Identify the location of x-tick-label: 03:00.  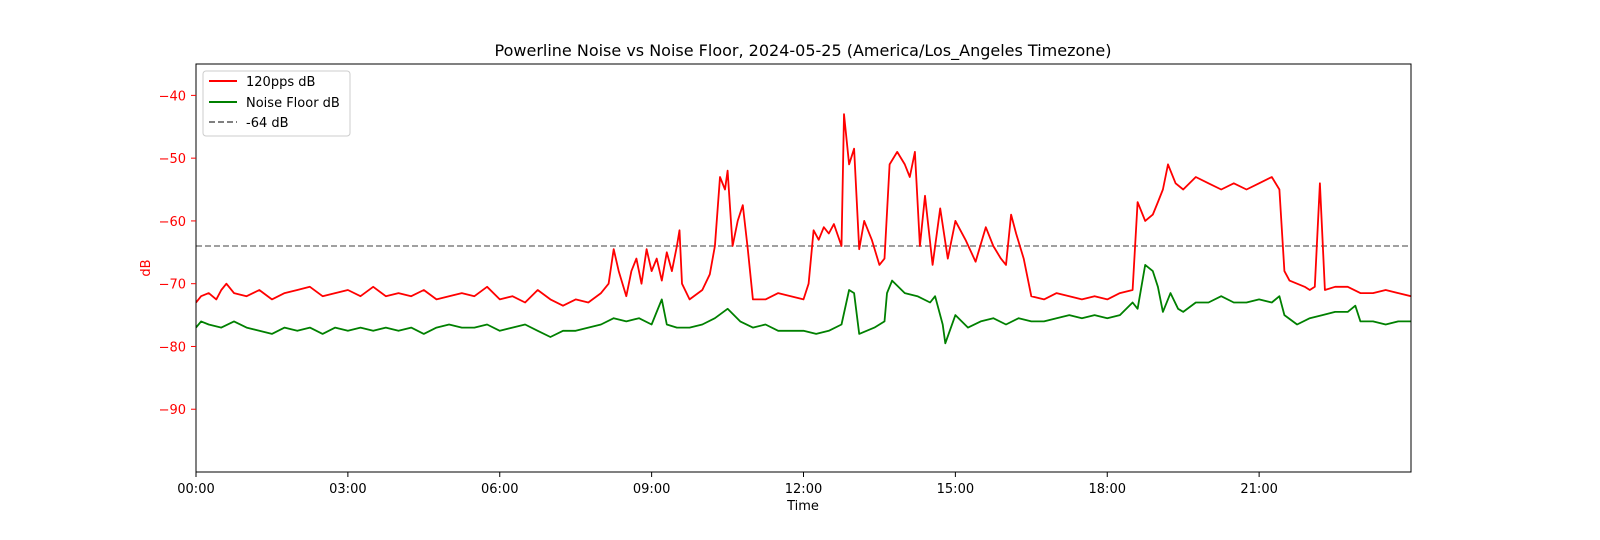
(347, 489).